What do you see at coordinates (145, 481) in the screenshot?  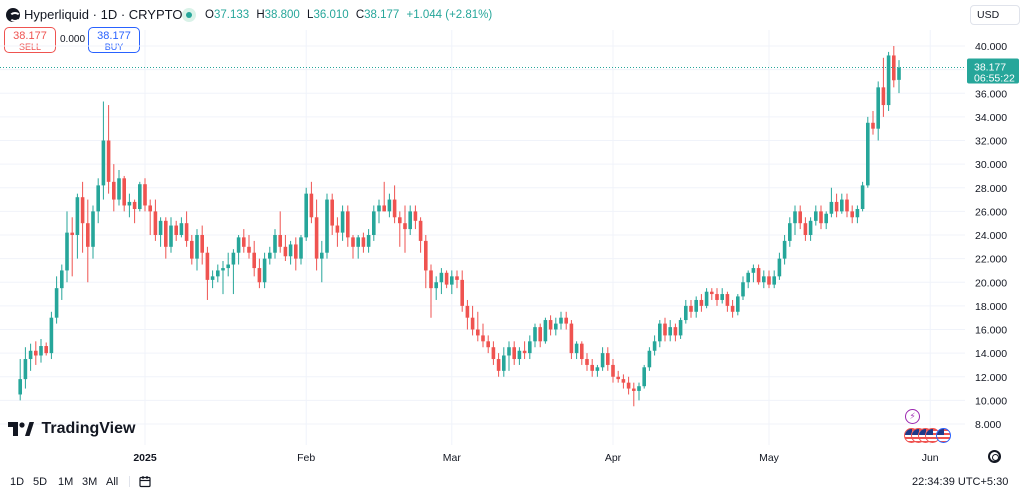 I see `date-range-icon` at bounding box center [145, 481].